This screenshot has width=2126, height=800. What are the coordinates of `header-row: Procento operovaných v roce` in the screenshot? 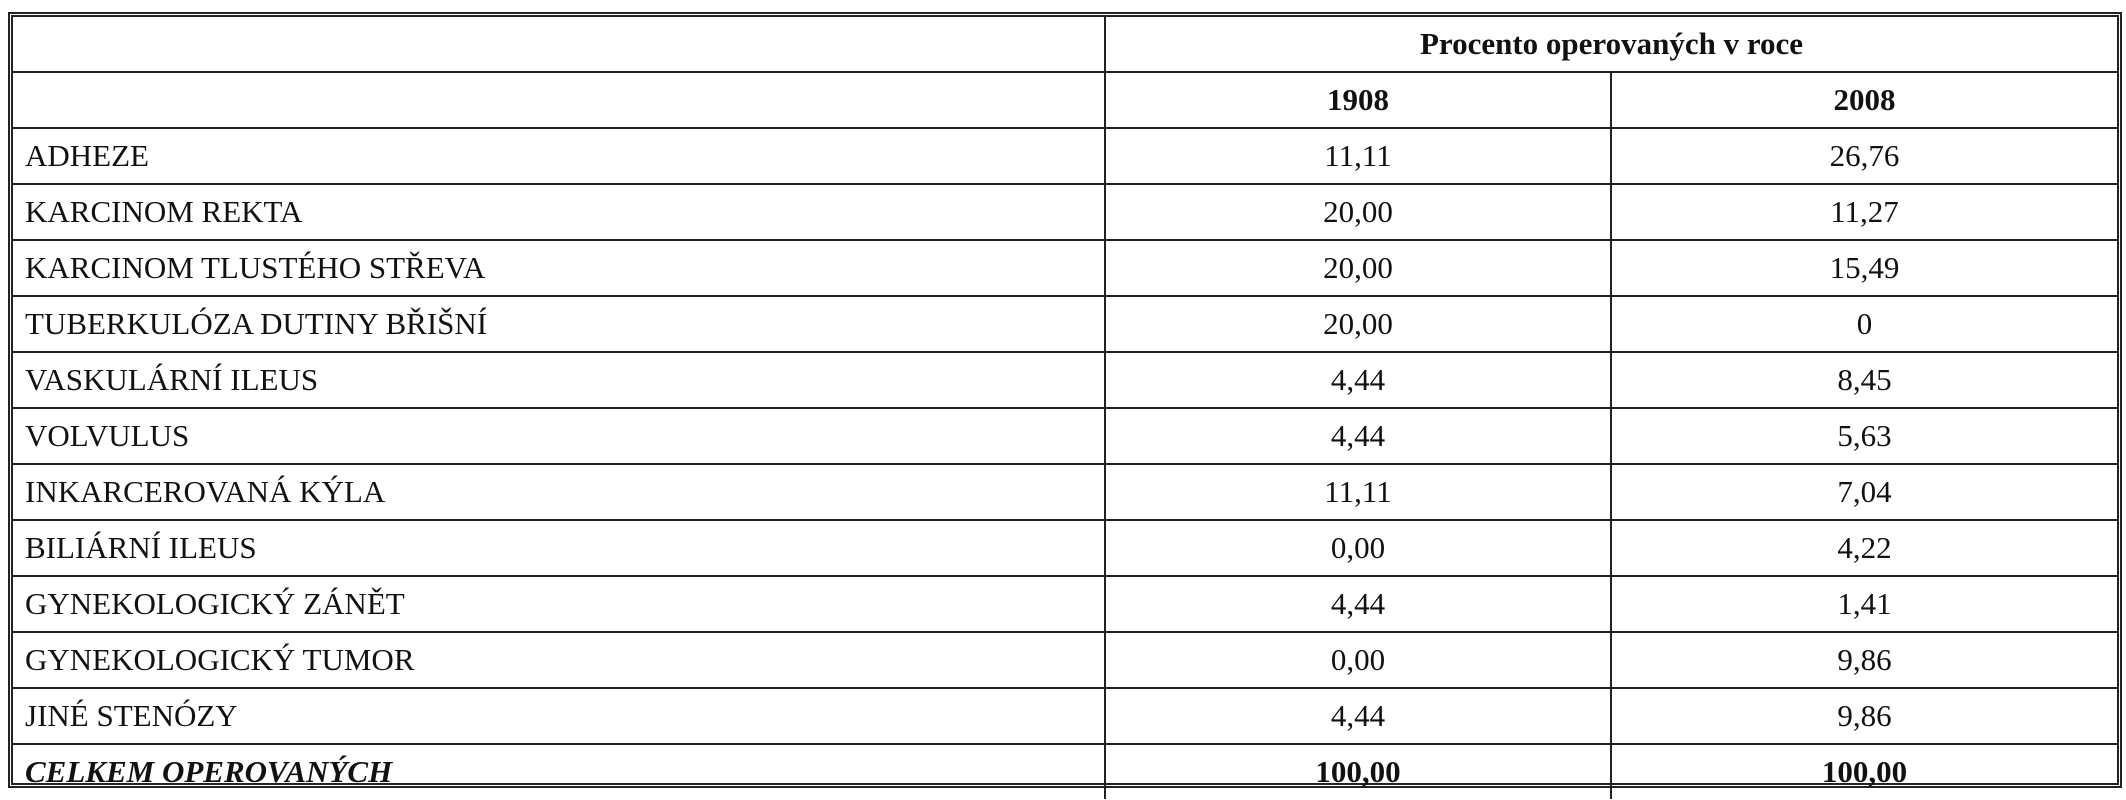 It's located at (1065, 45).